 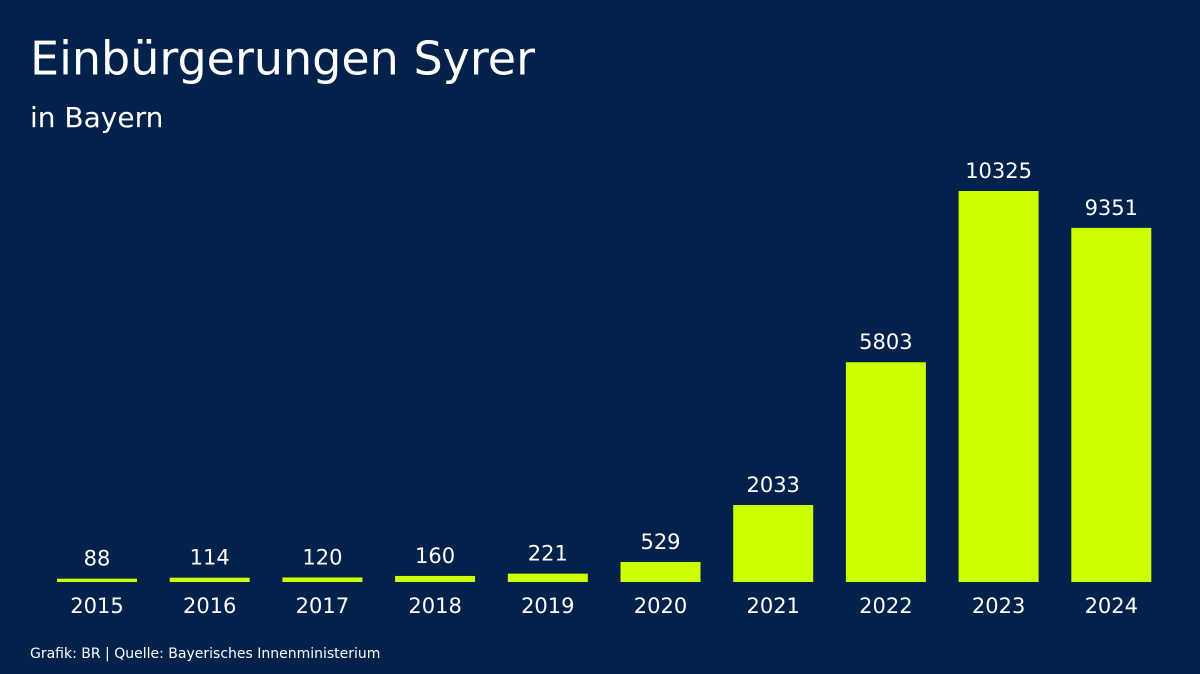 What do you see at coordinates (97, 559) in the screenshot?
I see `value-label: 88` at bounding box center [97, 559].